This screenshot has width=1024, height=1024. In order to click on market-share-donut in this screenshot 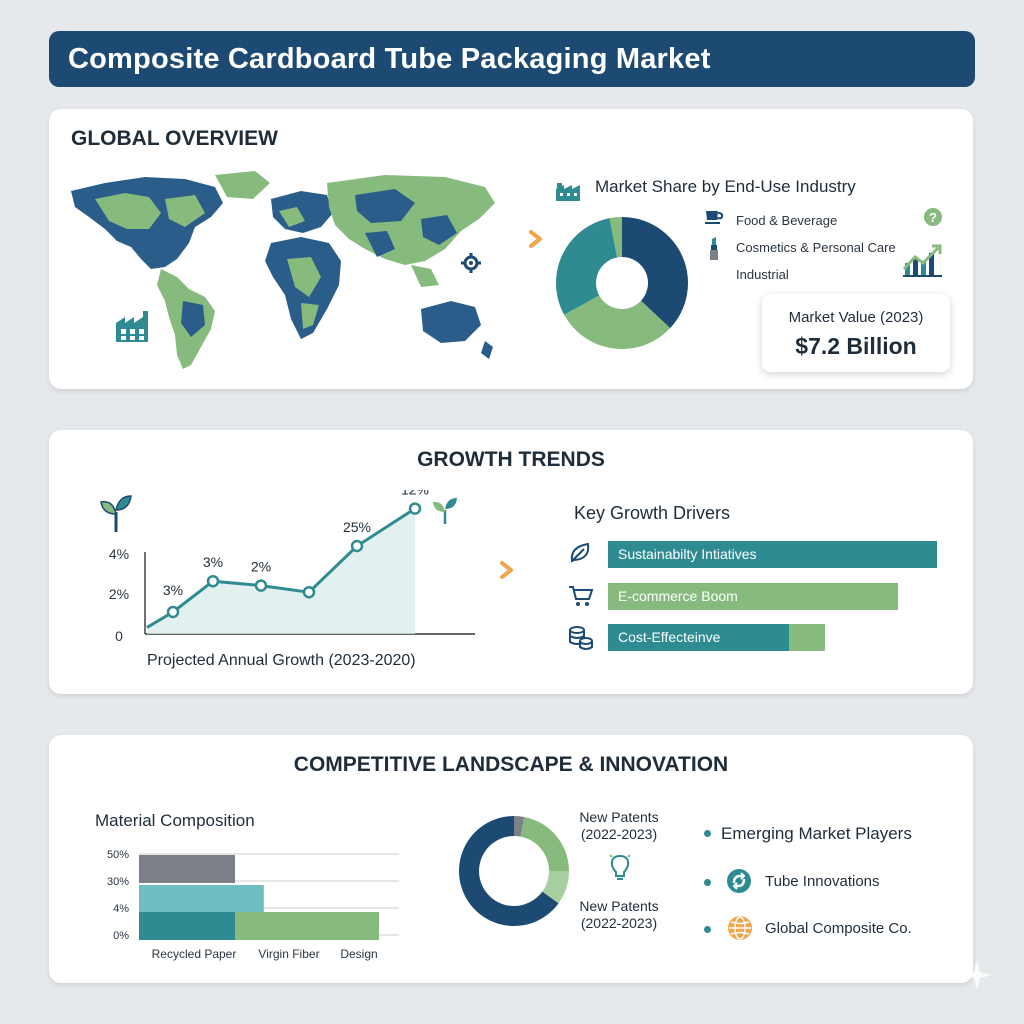, I will do `click(622, 283)`.